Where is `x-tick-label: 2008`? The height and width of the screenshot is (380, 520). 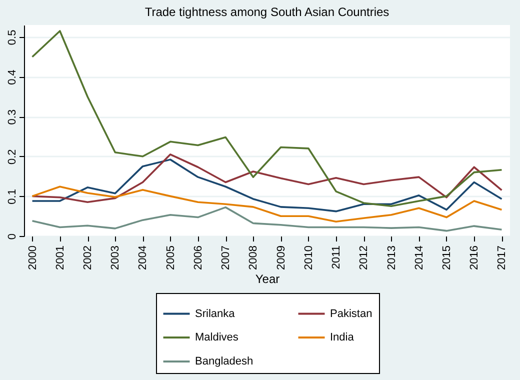 x-tick-label: 2008 is located at coordinates (254, 258).